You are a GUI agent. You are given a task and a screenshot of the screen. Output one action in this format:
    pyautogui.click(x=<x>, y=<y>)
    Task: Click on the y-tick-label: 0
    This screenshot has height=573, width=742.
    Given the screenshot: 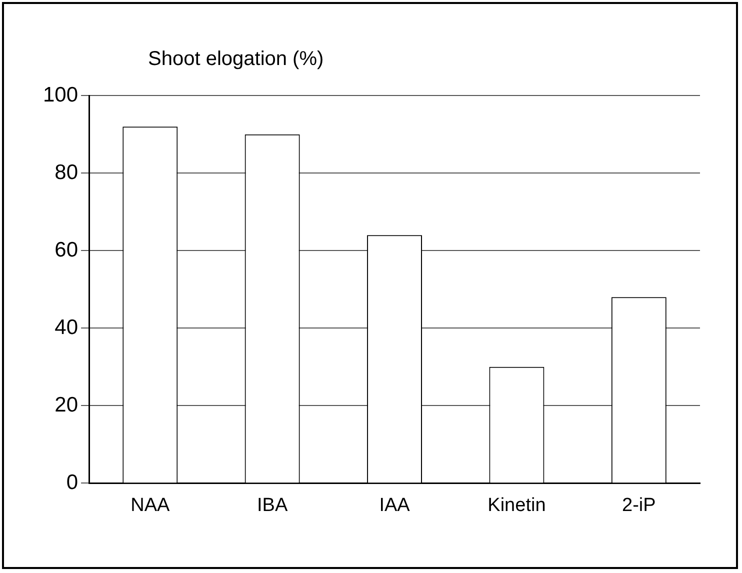 What is the action you would take?
    pyautogui.click(x=72, y=482)
    